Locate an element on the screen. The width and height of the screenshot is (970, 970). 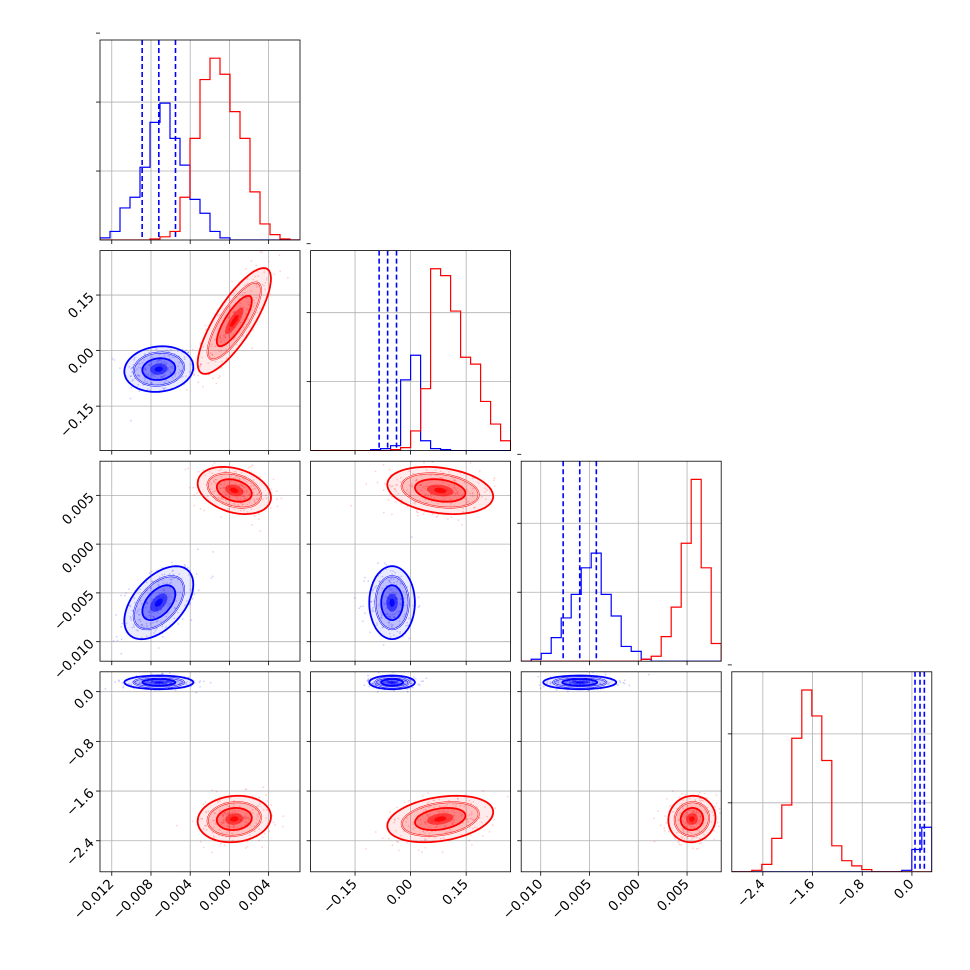
x-tick-label: 0.000 is located at coordinates (624, 895).